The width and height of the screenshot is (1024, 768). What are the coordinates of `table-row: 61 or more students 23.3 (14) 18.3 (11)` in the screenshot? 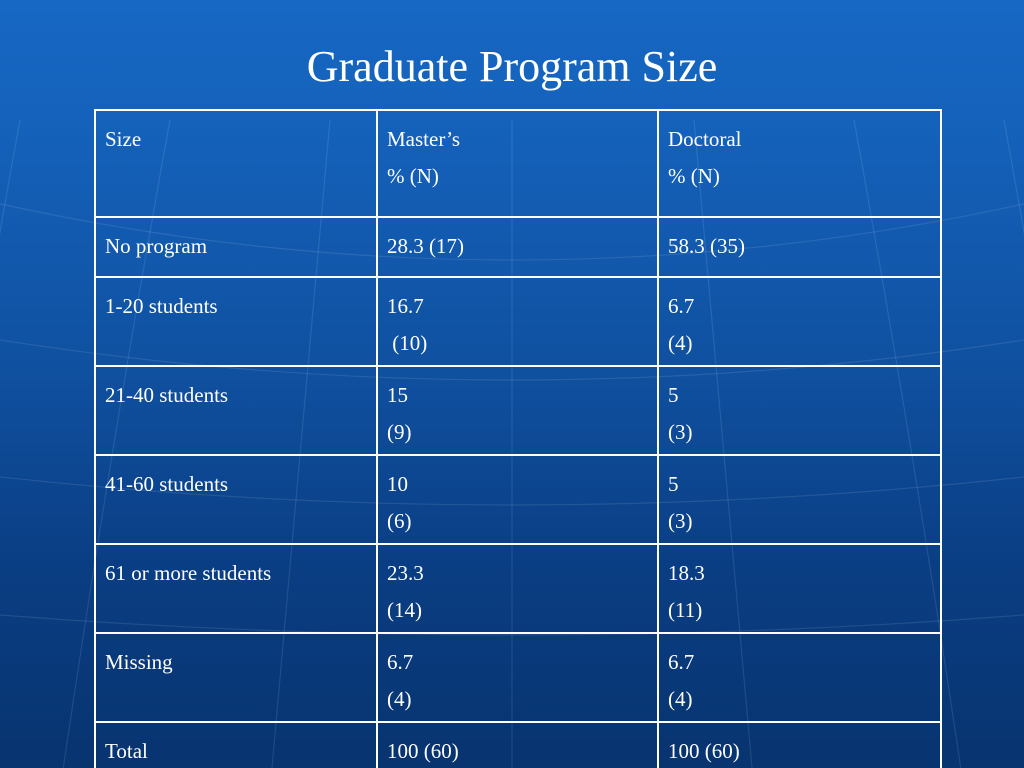 It's located at (518, 588).